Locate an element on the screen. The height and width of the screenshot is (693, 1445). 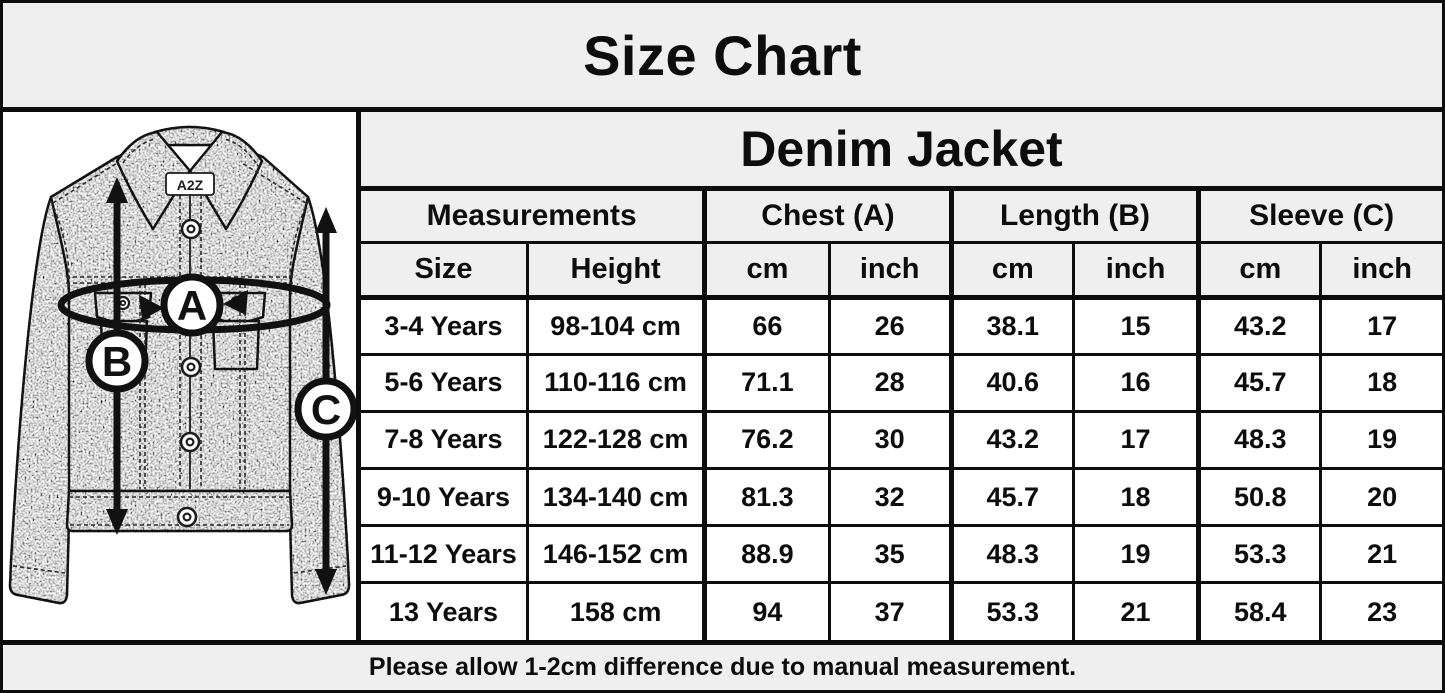
cell-chest-inch: 26 is located at coordinates (890, 325).